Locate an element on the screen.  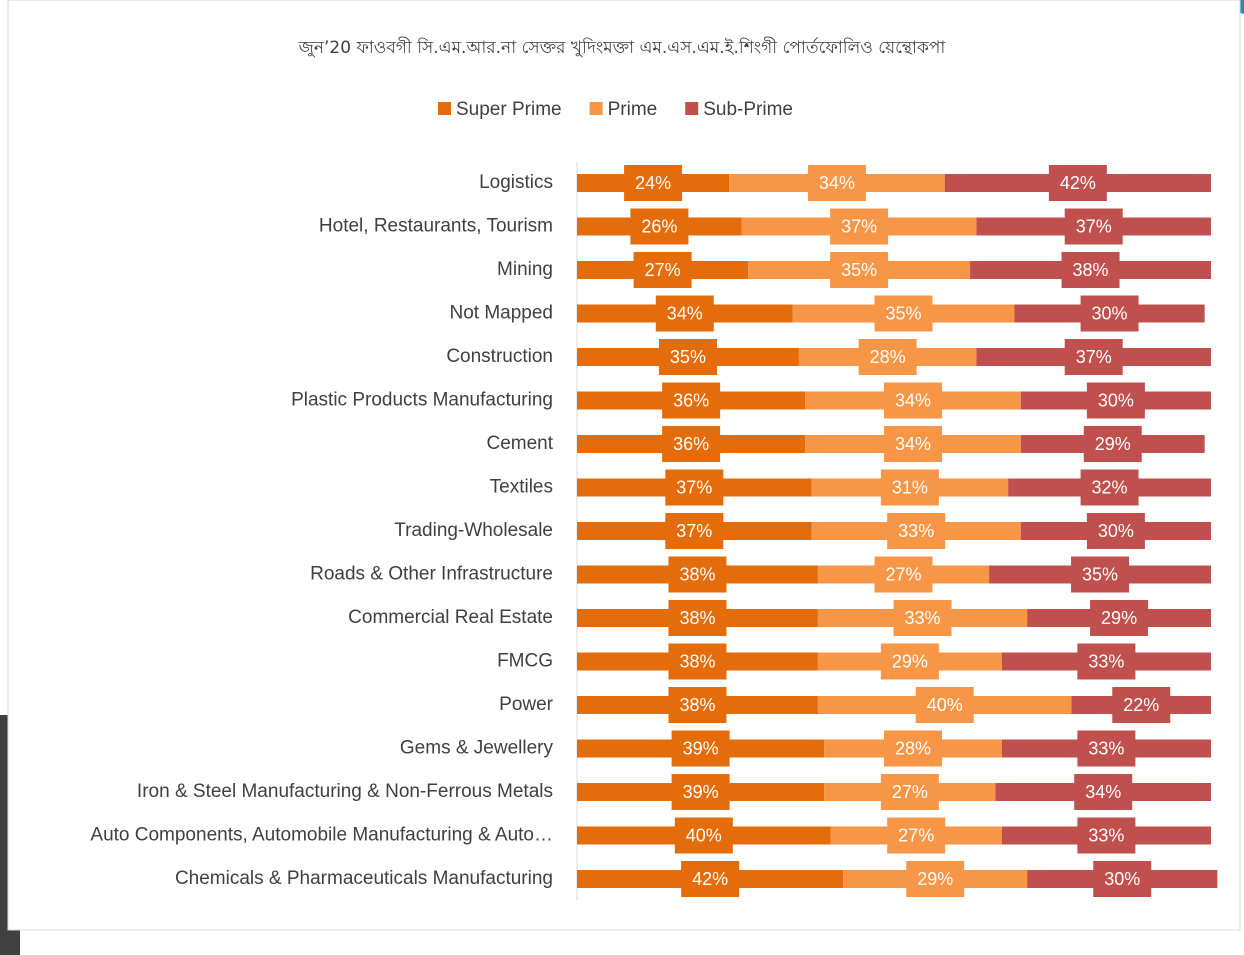
legend-label: Sub-Prime is located at coordinates (748, 109).